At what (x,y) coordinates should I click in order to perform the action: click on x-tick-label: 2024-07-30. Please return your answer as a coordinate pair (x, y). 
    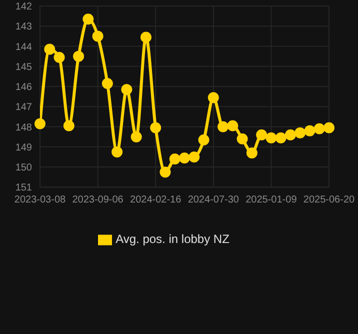
    Looking at the image, I should click on (214, 200).